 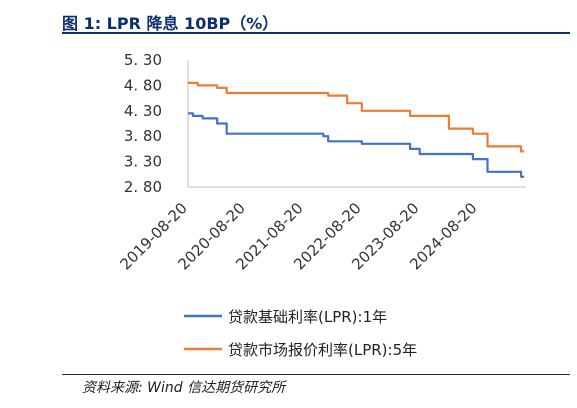 What do you see at coordinates (307, 317) in the screenshot?
I see `legend-label: 贷款基础利率(LPR):1年` at bounding box center [307, 317].